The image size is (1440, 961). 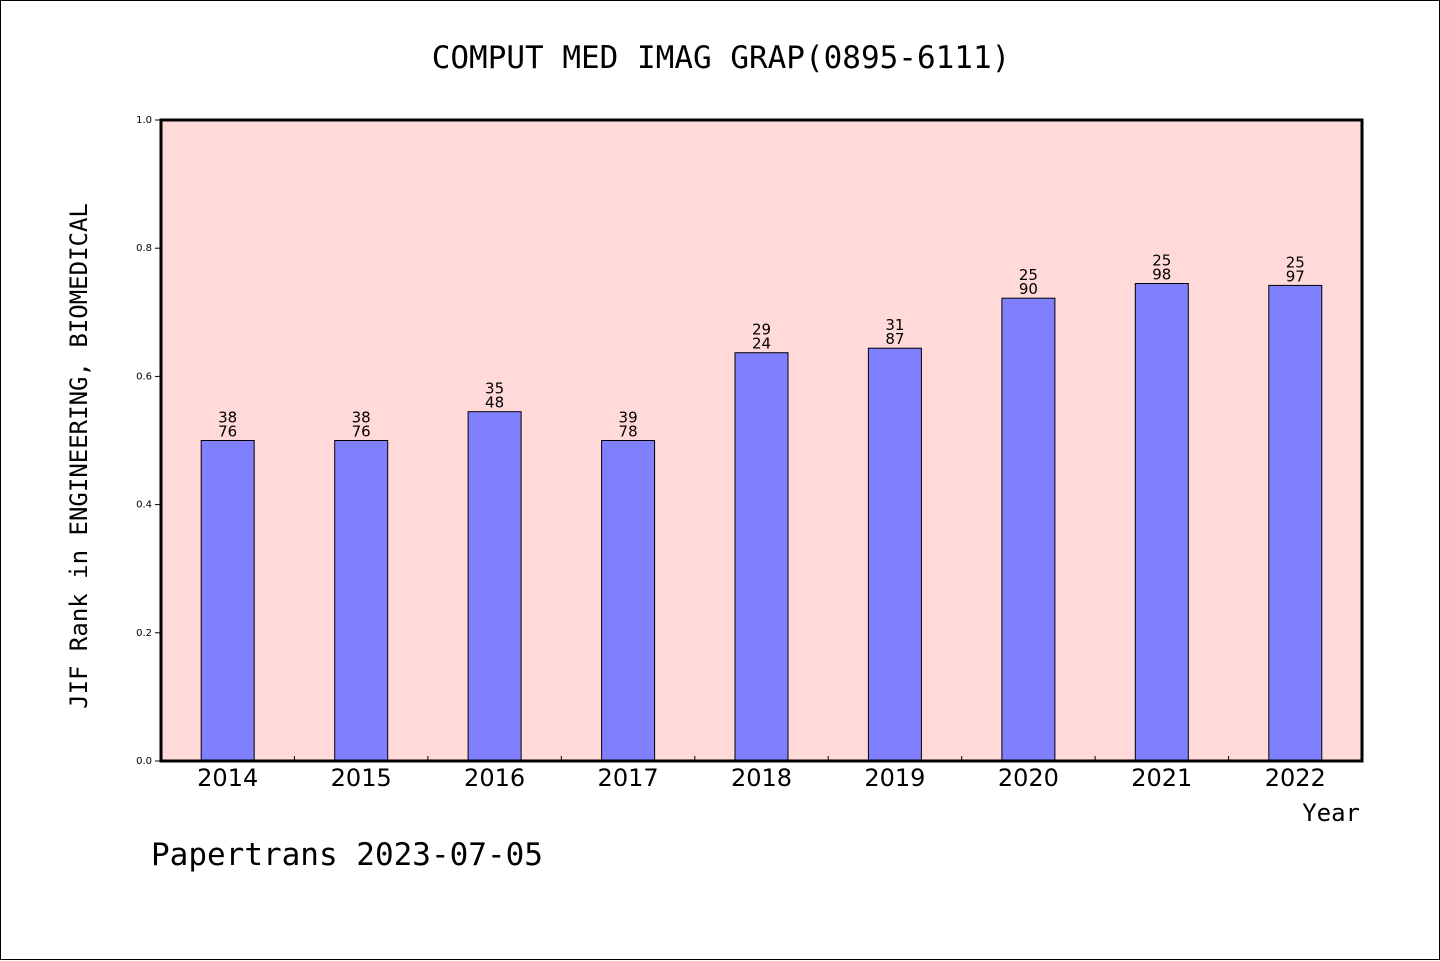 I want to click on x-tick-label-2022: 2022, so click(x=1295, y=778).